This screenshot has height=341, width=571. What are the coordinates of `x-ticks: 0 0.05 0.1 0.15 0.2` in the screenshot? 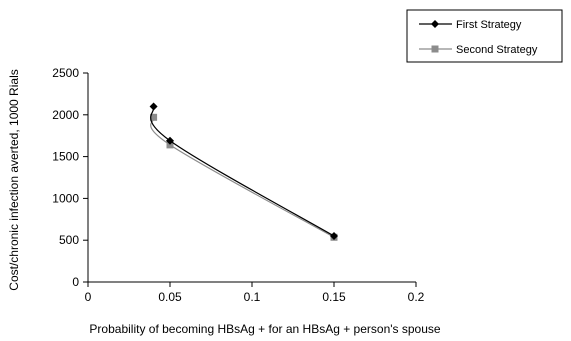 It's located at (255, 293).